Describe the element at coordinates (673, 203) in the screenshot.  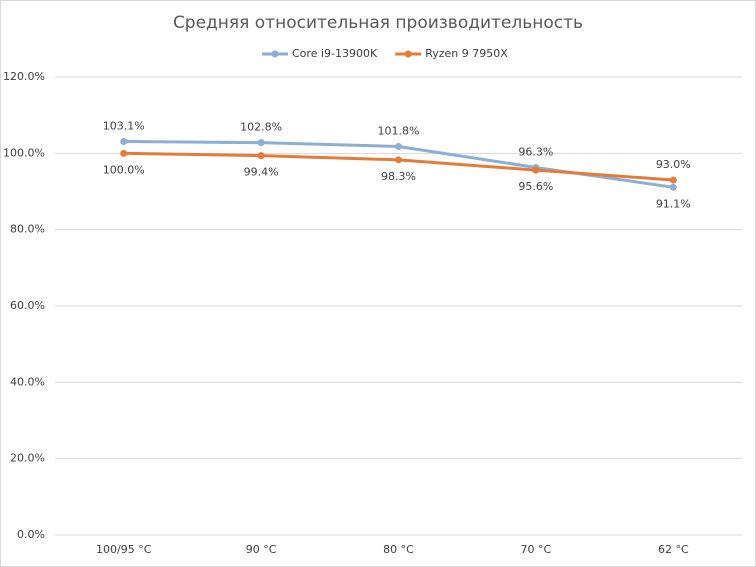
I see `data-label: 91.1%` at that location.